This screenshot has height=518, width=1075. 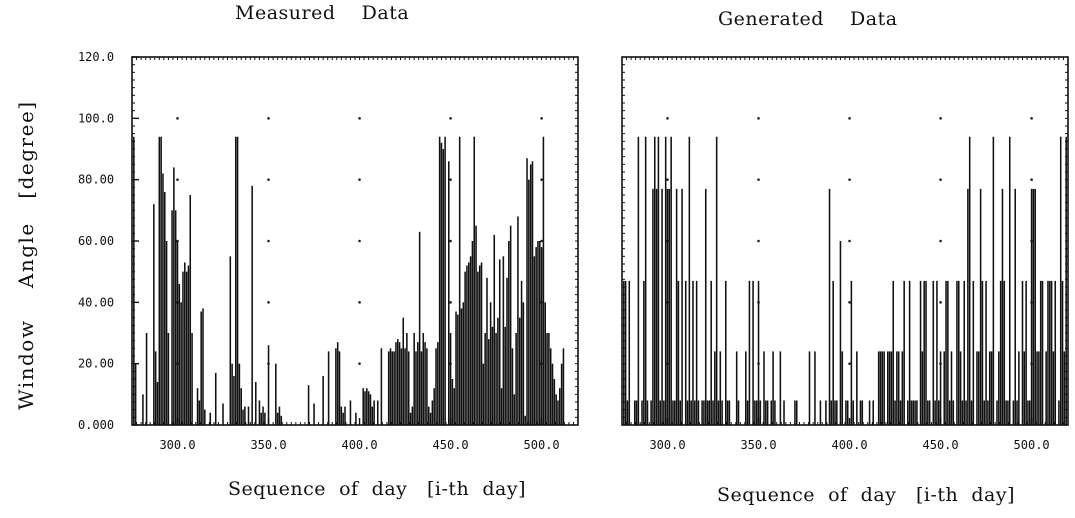 I want to click on left-y-tick-label: 100.0, so click(x=96, y=118).